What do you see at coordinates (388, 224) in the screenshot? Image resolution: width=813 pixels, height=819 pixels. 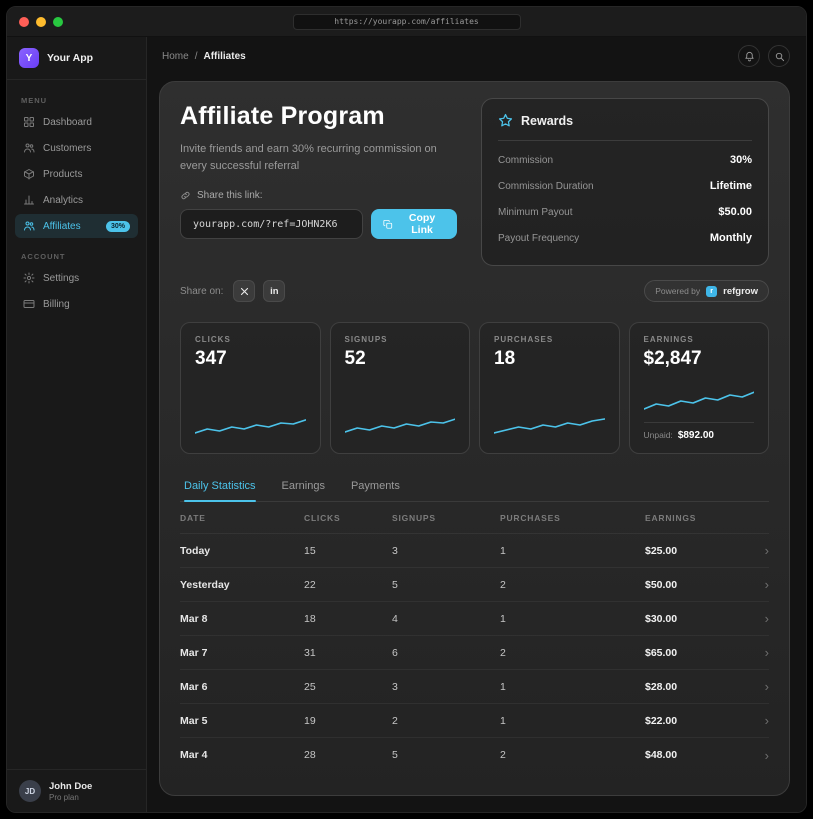 I see `copy-icon` at bounding box center [388, 224].